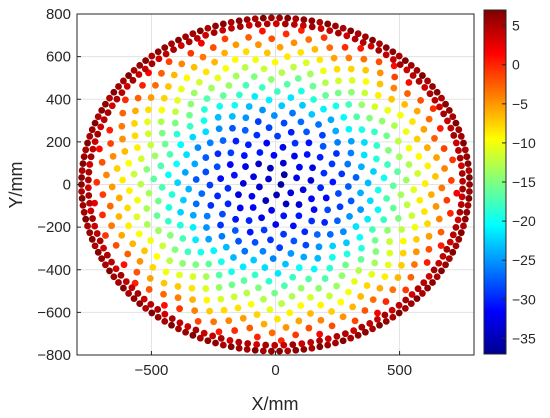  Describe the element at coordinates (524, 143) in the screenshot. I see `colorbar-tick-label-3: −10` at that location.